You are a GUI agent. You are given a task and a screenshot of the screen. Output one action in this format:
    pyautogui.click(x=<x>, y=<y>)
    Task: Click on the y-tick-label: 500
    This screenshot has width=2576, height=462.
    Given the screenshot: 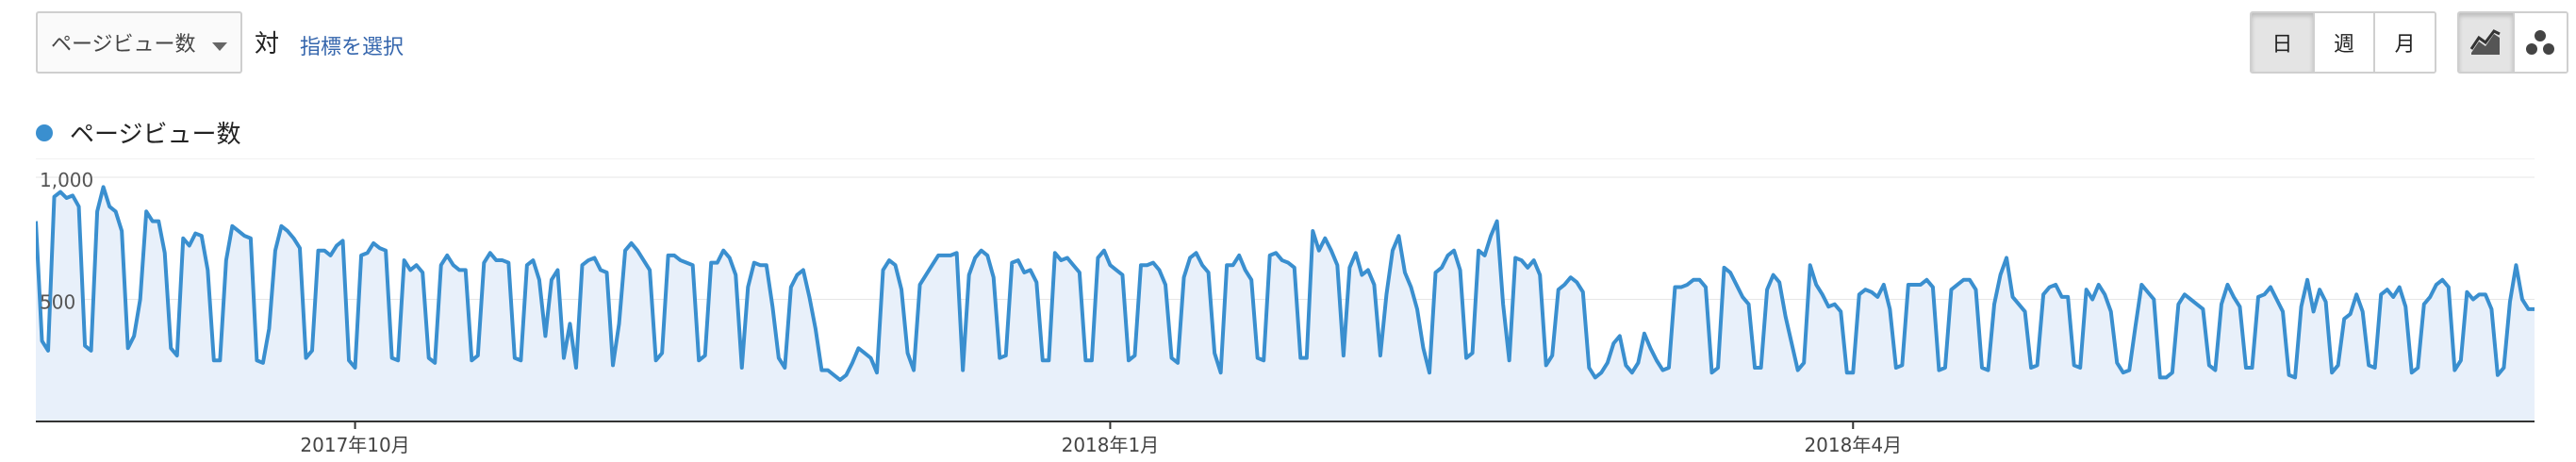 What is the action you would take?
    pyautogui.click(x=57, y=302)
    